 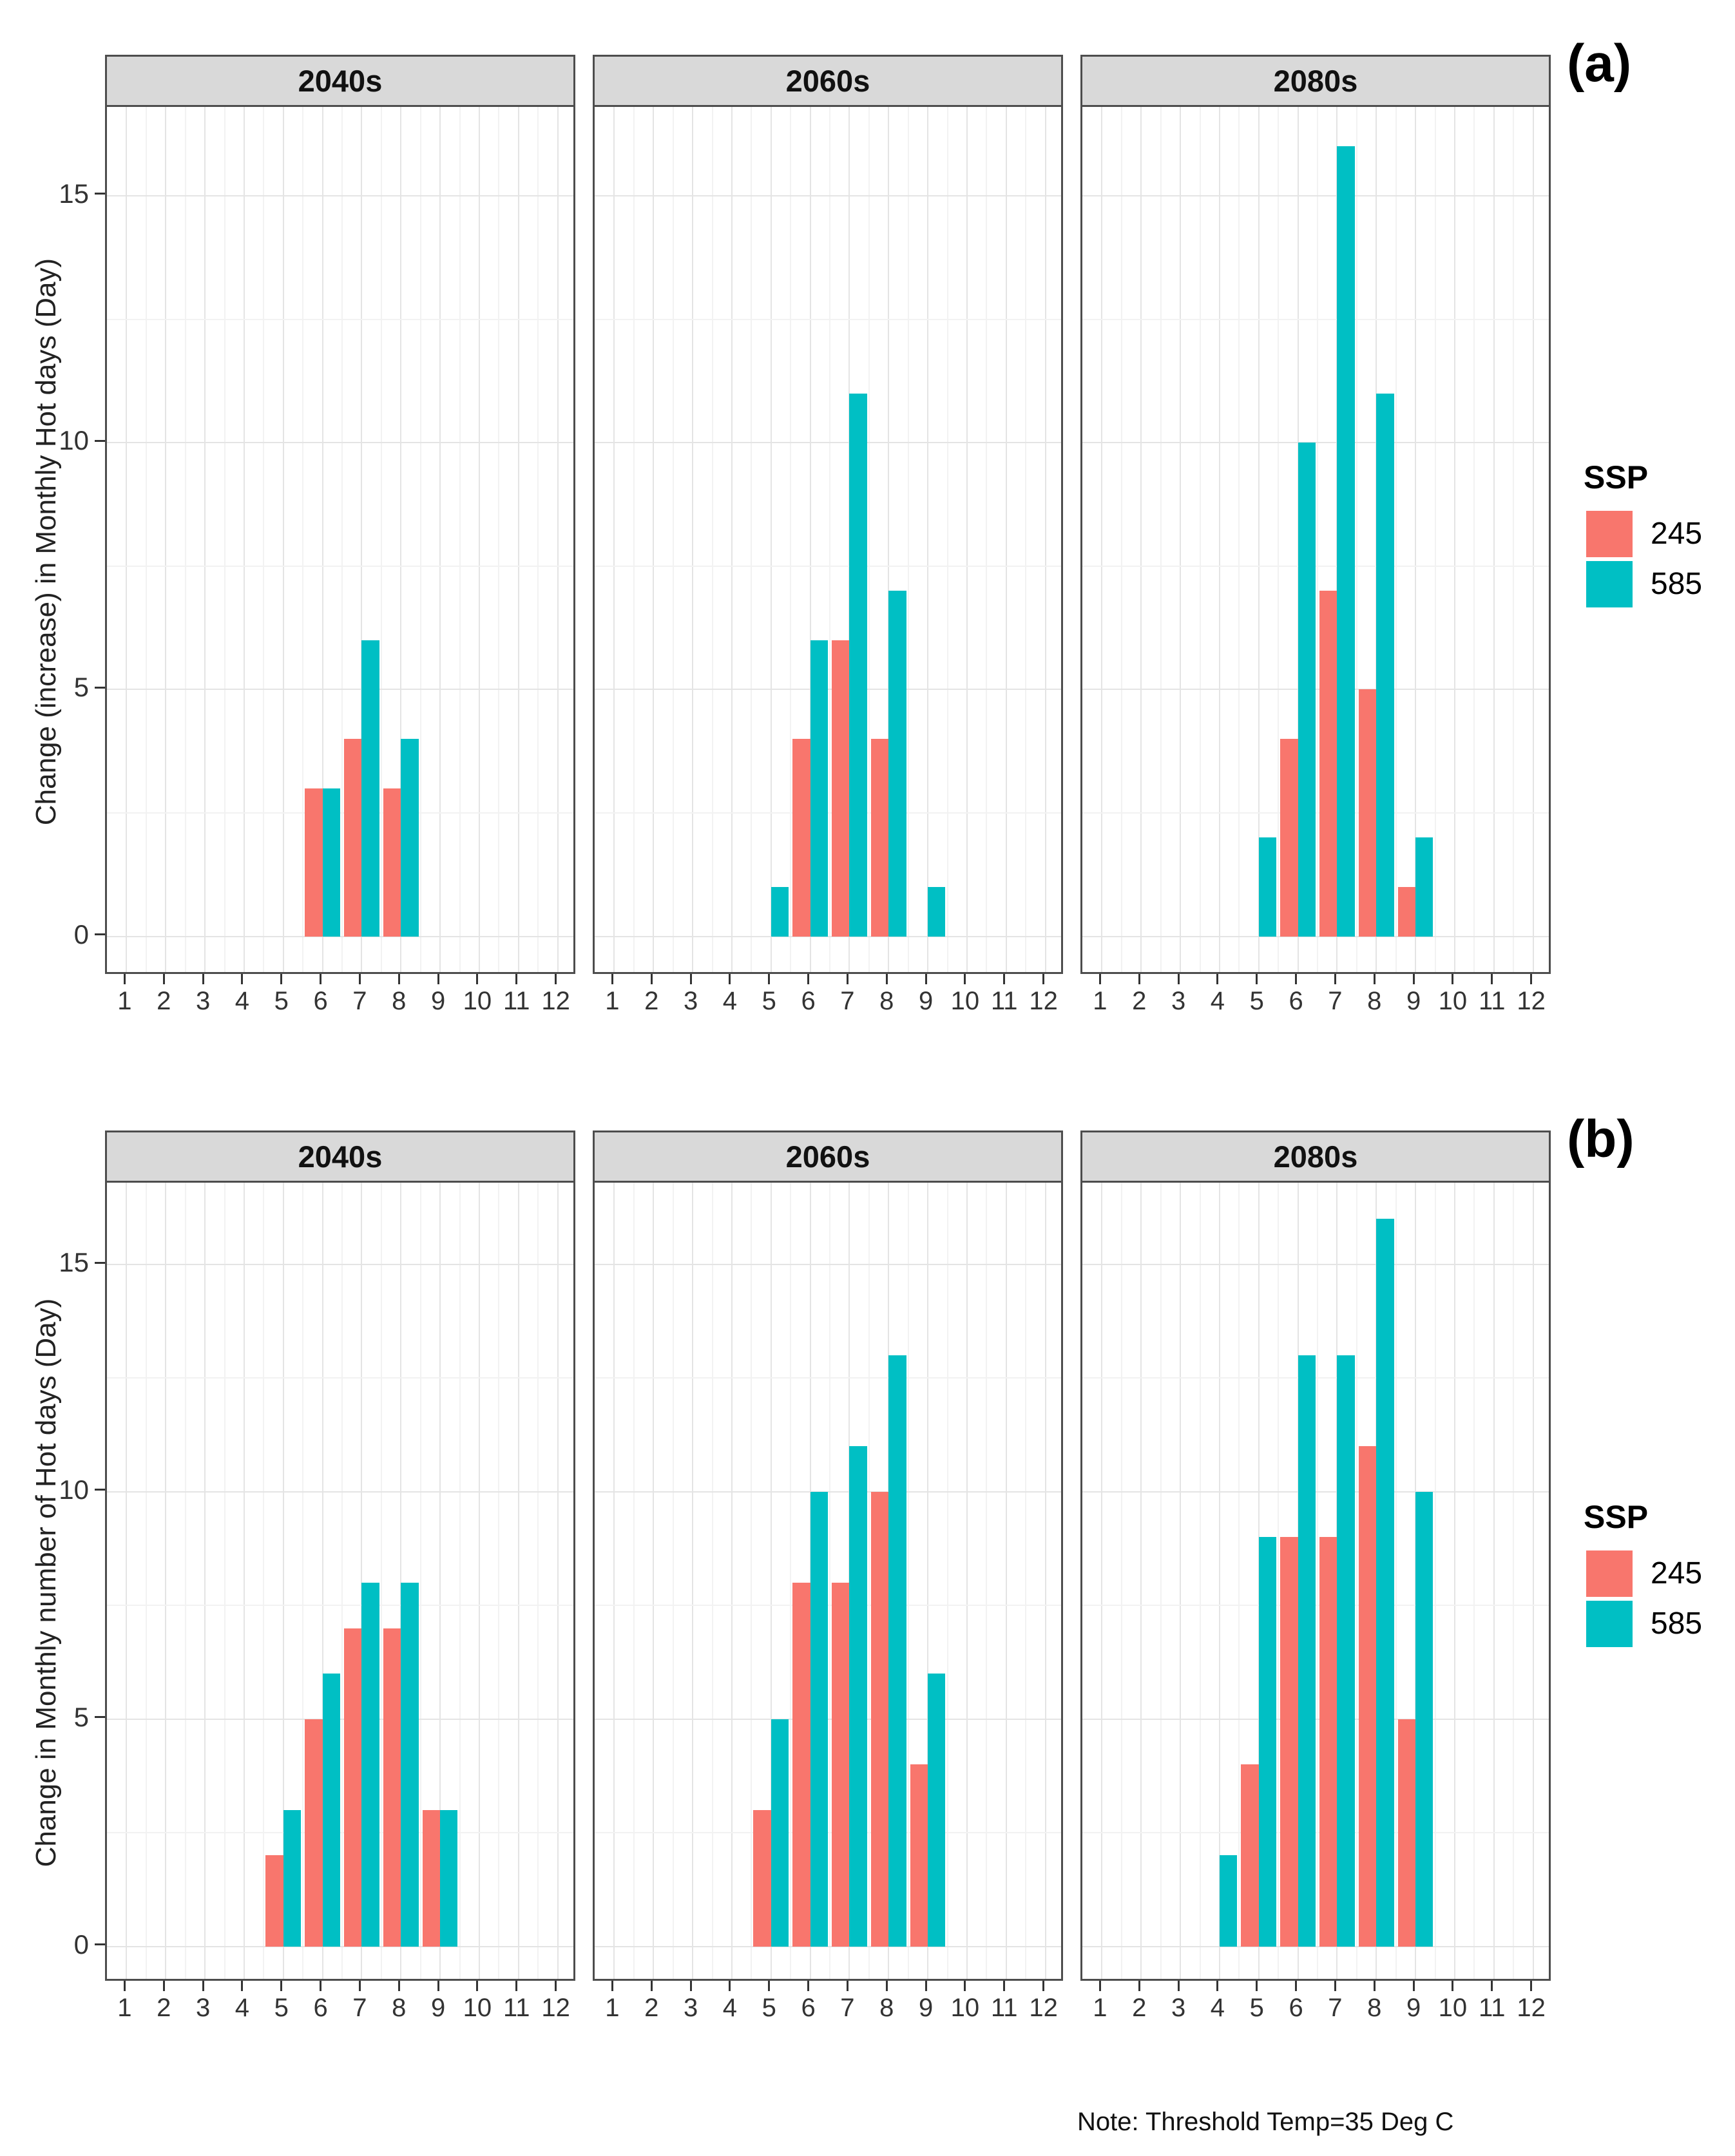 What do you see at coordinates (74, 1262) in the screenshot?
I see `y-tick-label: 15` at bounding box center [74, 1262].